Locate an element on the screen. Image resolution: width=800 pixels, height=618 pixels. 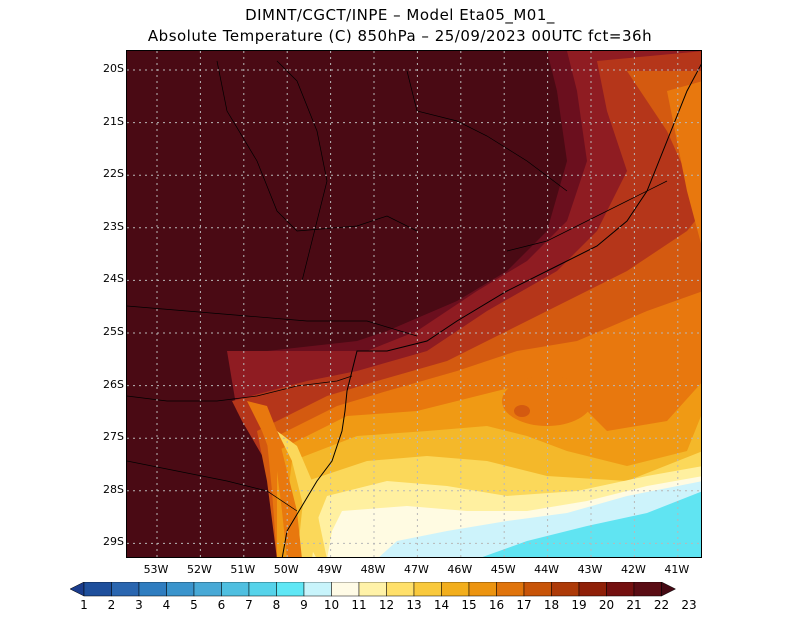
colorbar-label: 14 is located at coordinates (441, 605).